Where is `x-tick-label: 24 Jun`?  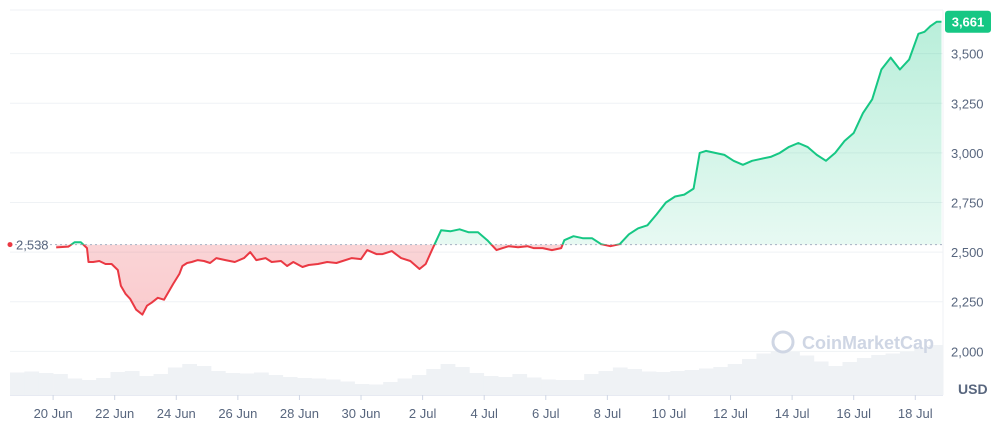
x-tick-label: 24 Jun is located at coordinates (176, 413).